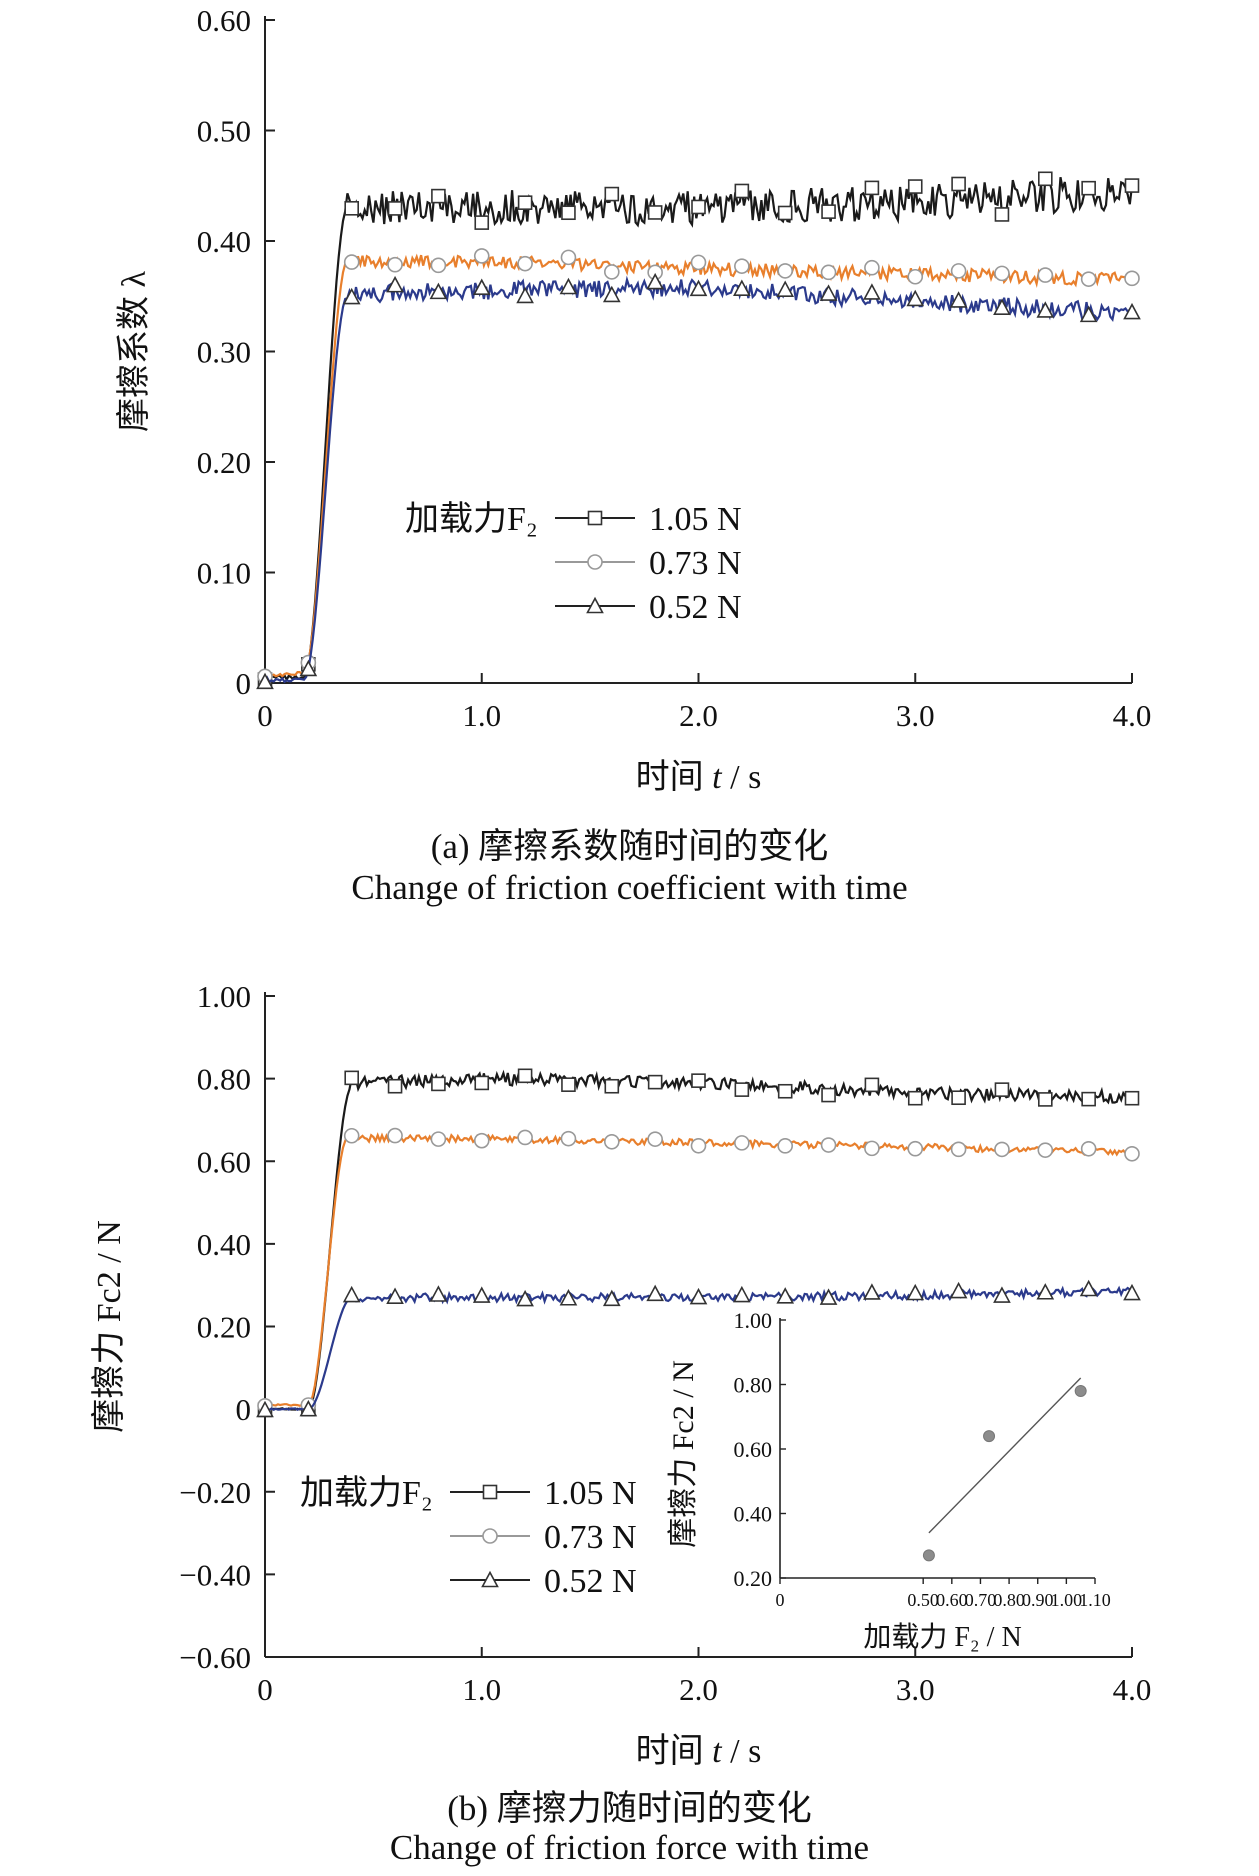  Describe the element at coordinates (224, 20) in the screenshot. I see `chart-a-y-tick-label: 0.60` at that location.